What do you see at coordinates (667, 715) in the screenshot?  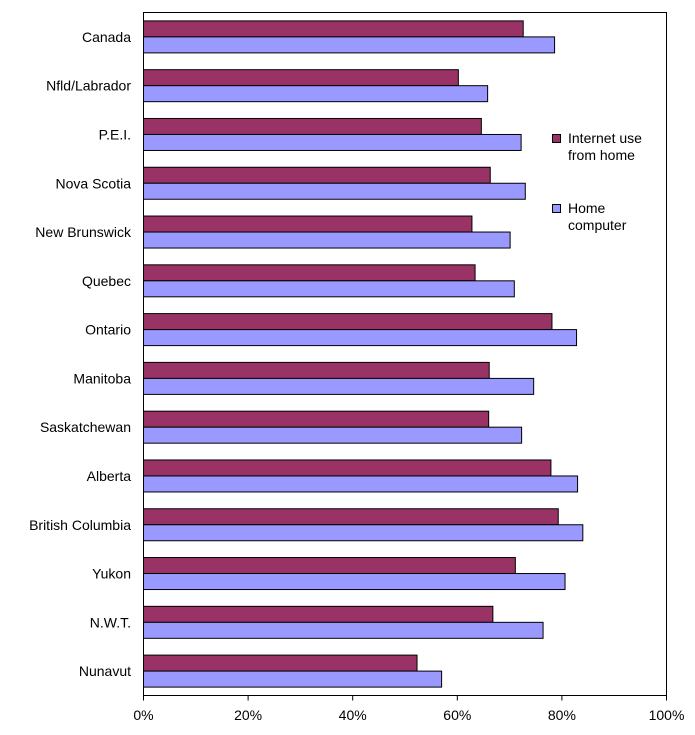 I see `x-tick-label: 100%` at bounding box center [667, 715].